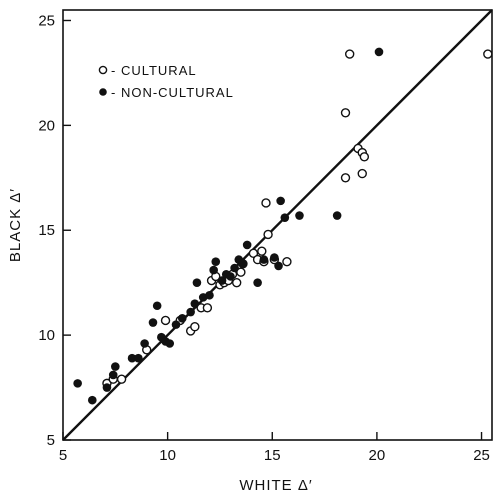  I want to click on y-axis-ticks: 5 10 15 20 25, so click(54, 230).